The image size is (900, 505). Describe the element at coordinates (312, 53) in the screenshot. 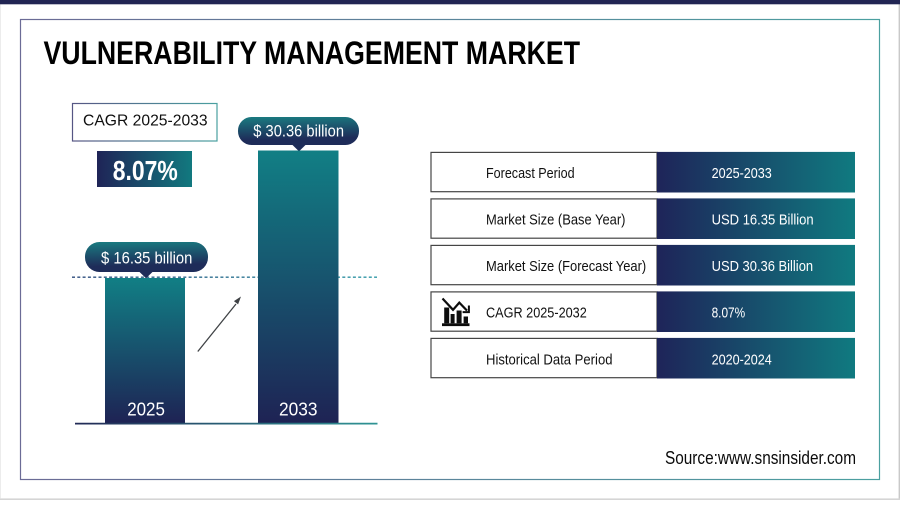

I see `svg-text:VULNERABILITY MANAGEMENT MARKE: VULNERABILITY MANAGEMENT MARKET` at that location.